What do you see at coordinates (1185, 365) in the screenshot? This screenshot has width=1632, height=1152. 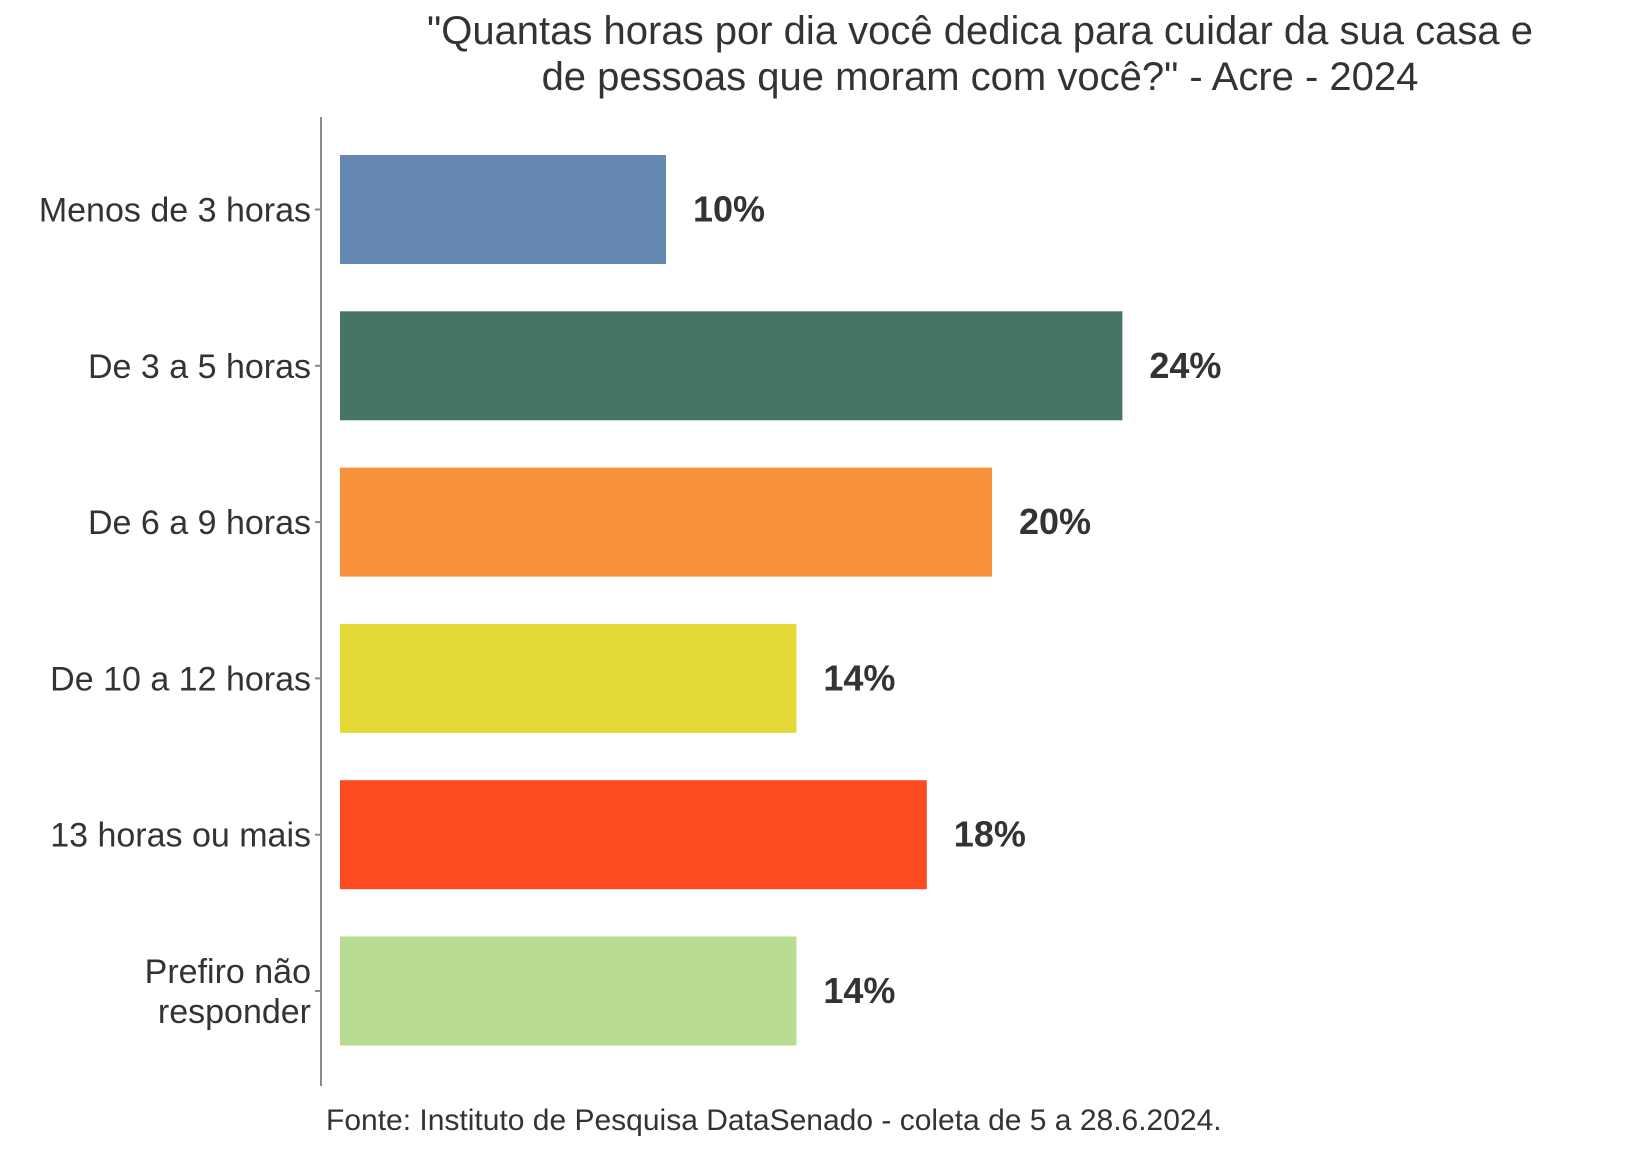 I see `data-label: 24%` at bounding box center [1185, 365].